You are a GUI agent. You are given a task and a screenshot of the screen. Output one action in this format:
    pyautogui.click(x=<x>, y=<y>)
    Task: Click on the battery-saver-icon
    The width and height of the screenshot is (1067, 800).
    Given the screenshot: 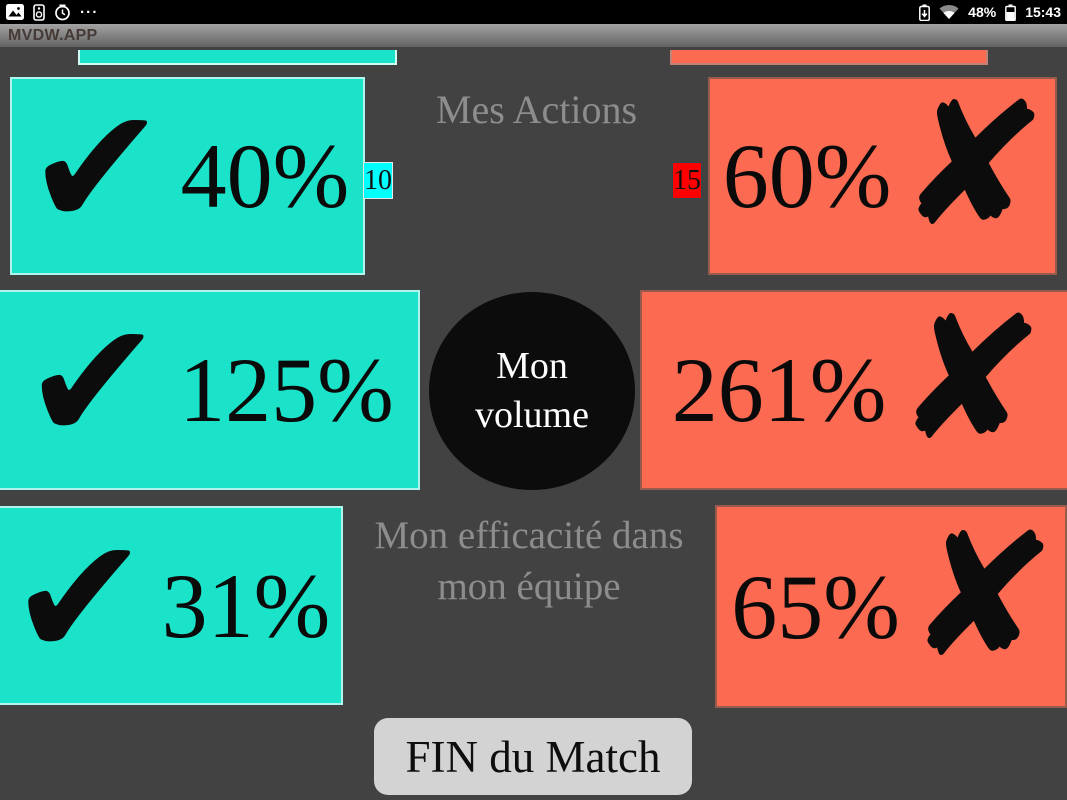 What is the action you would take?
    pyautogui.click(x=925, y=12)
    